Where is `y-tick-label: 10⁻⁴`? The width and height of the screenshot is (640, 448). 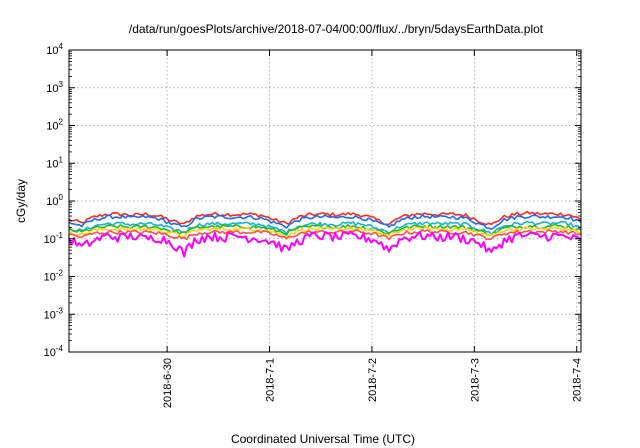 y-tick-label: 10⁻⁴ is located at coordinates (54, 351).